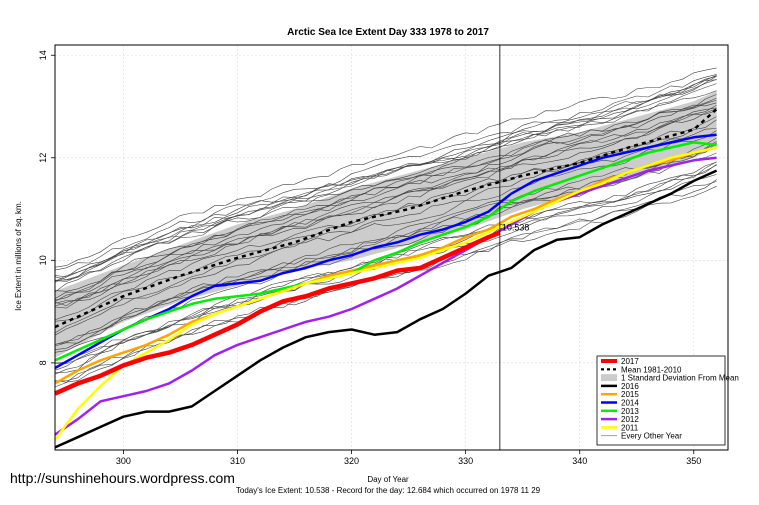  Describe the element at coordinates (630, 361) in the screenshot. I see `legend-entry: 2017` at that location.